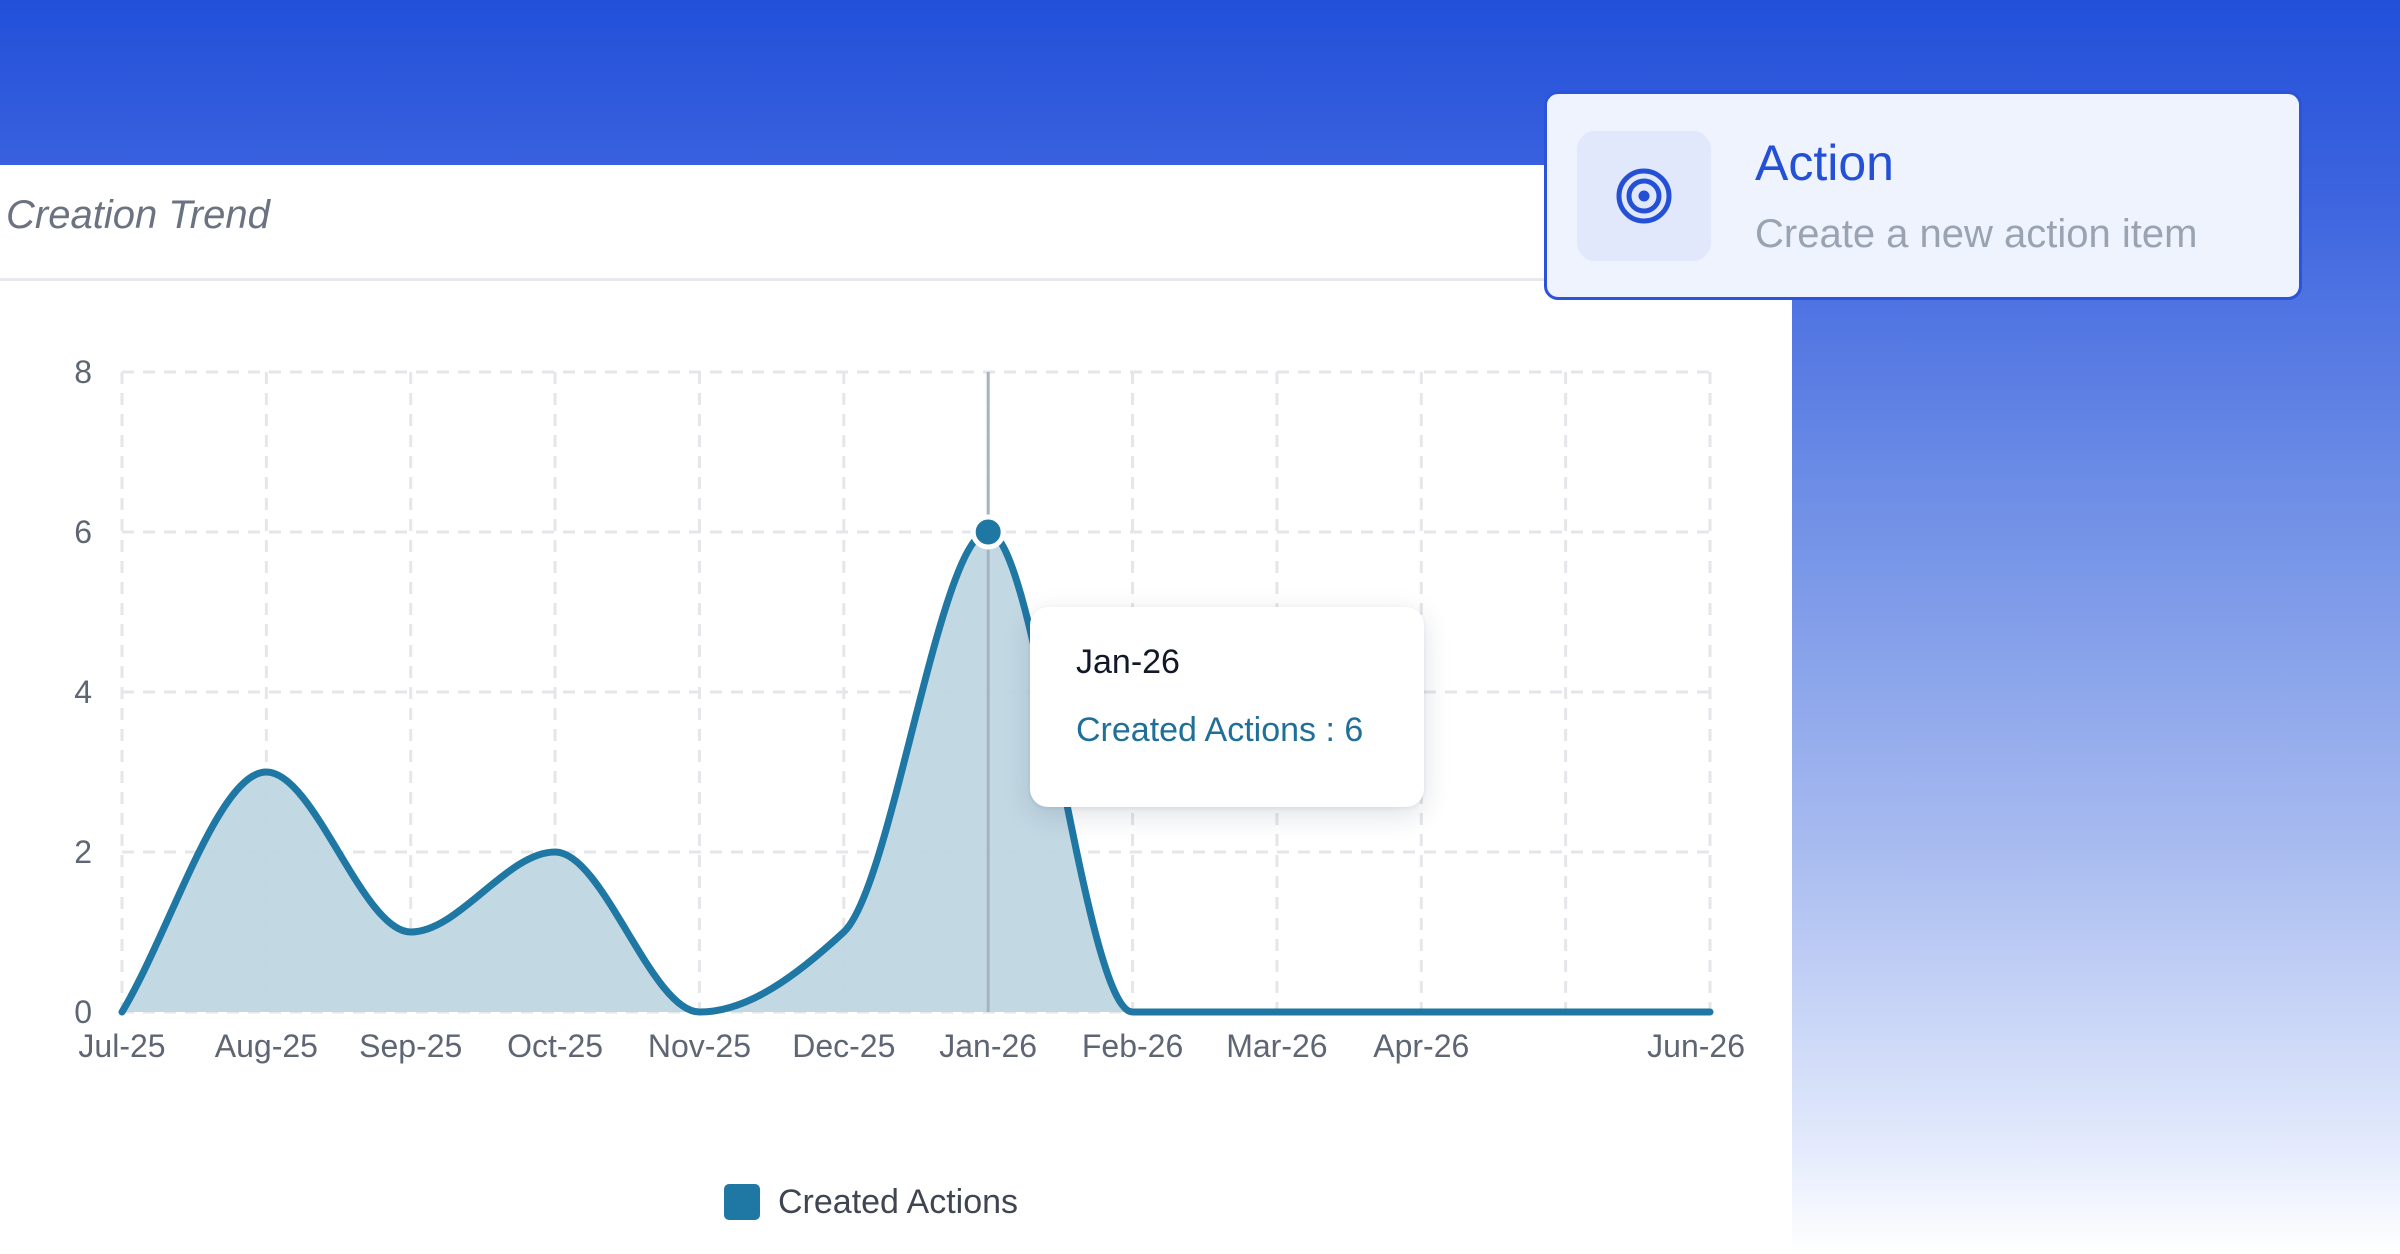 This screenshot has height=1254, width=2400. I want to click on x-tick-label: Mar-26, so click(1276, 1046).